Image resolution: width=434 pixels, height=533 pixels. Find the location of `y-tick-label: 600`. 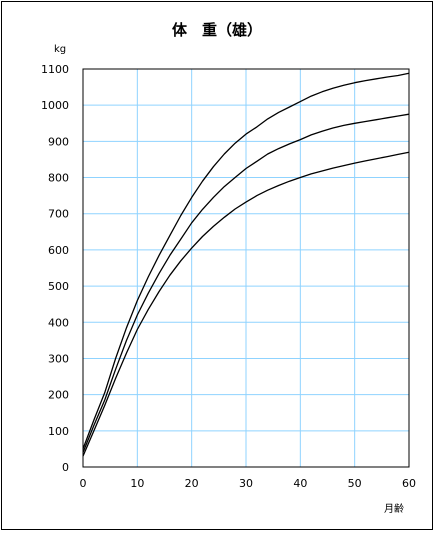

y-tick-label: 600 is located at coordinates (58, 250).